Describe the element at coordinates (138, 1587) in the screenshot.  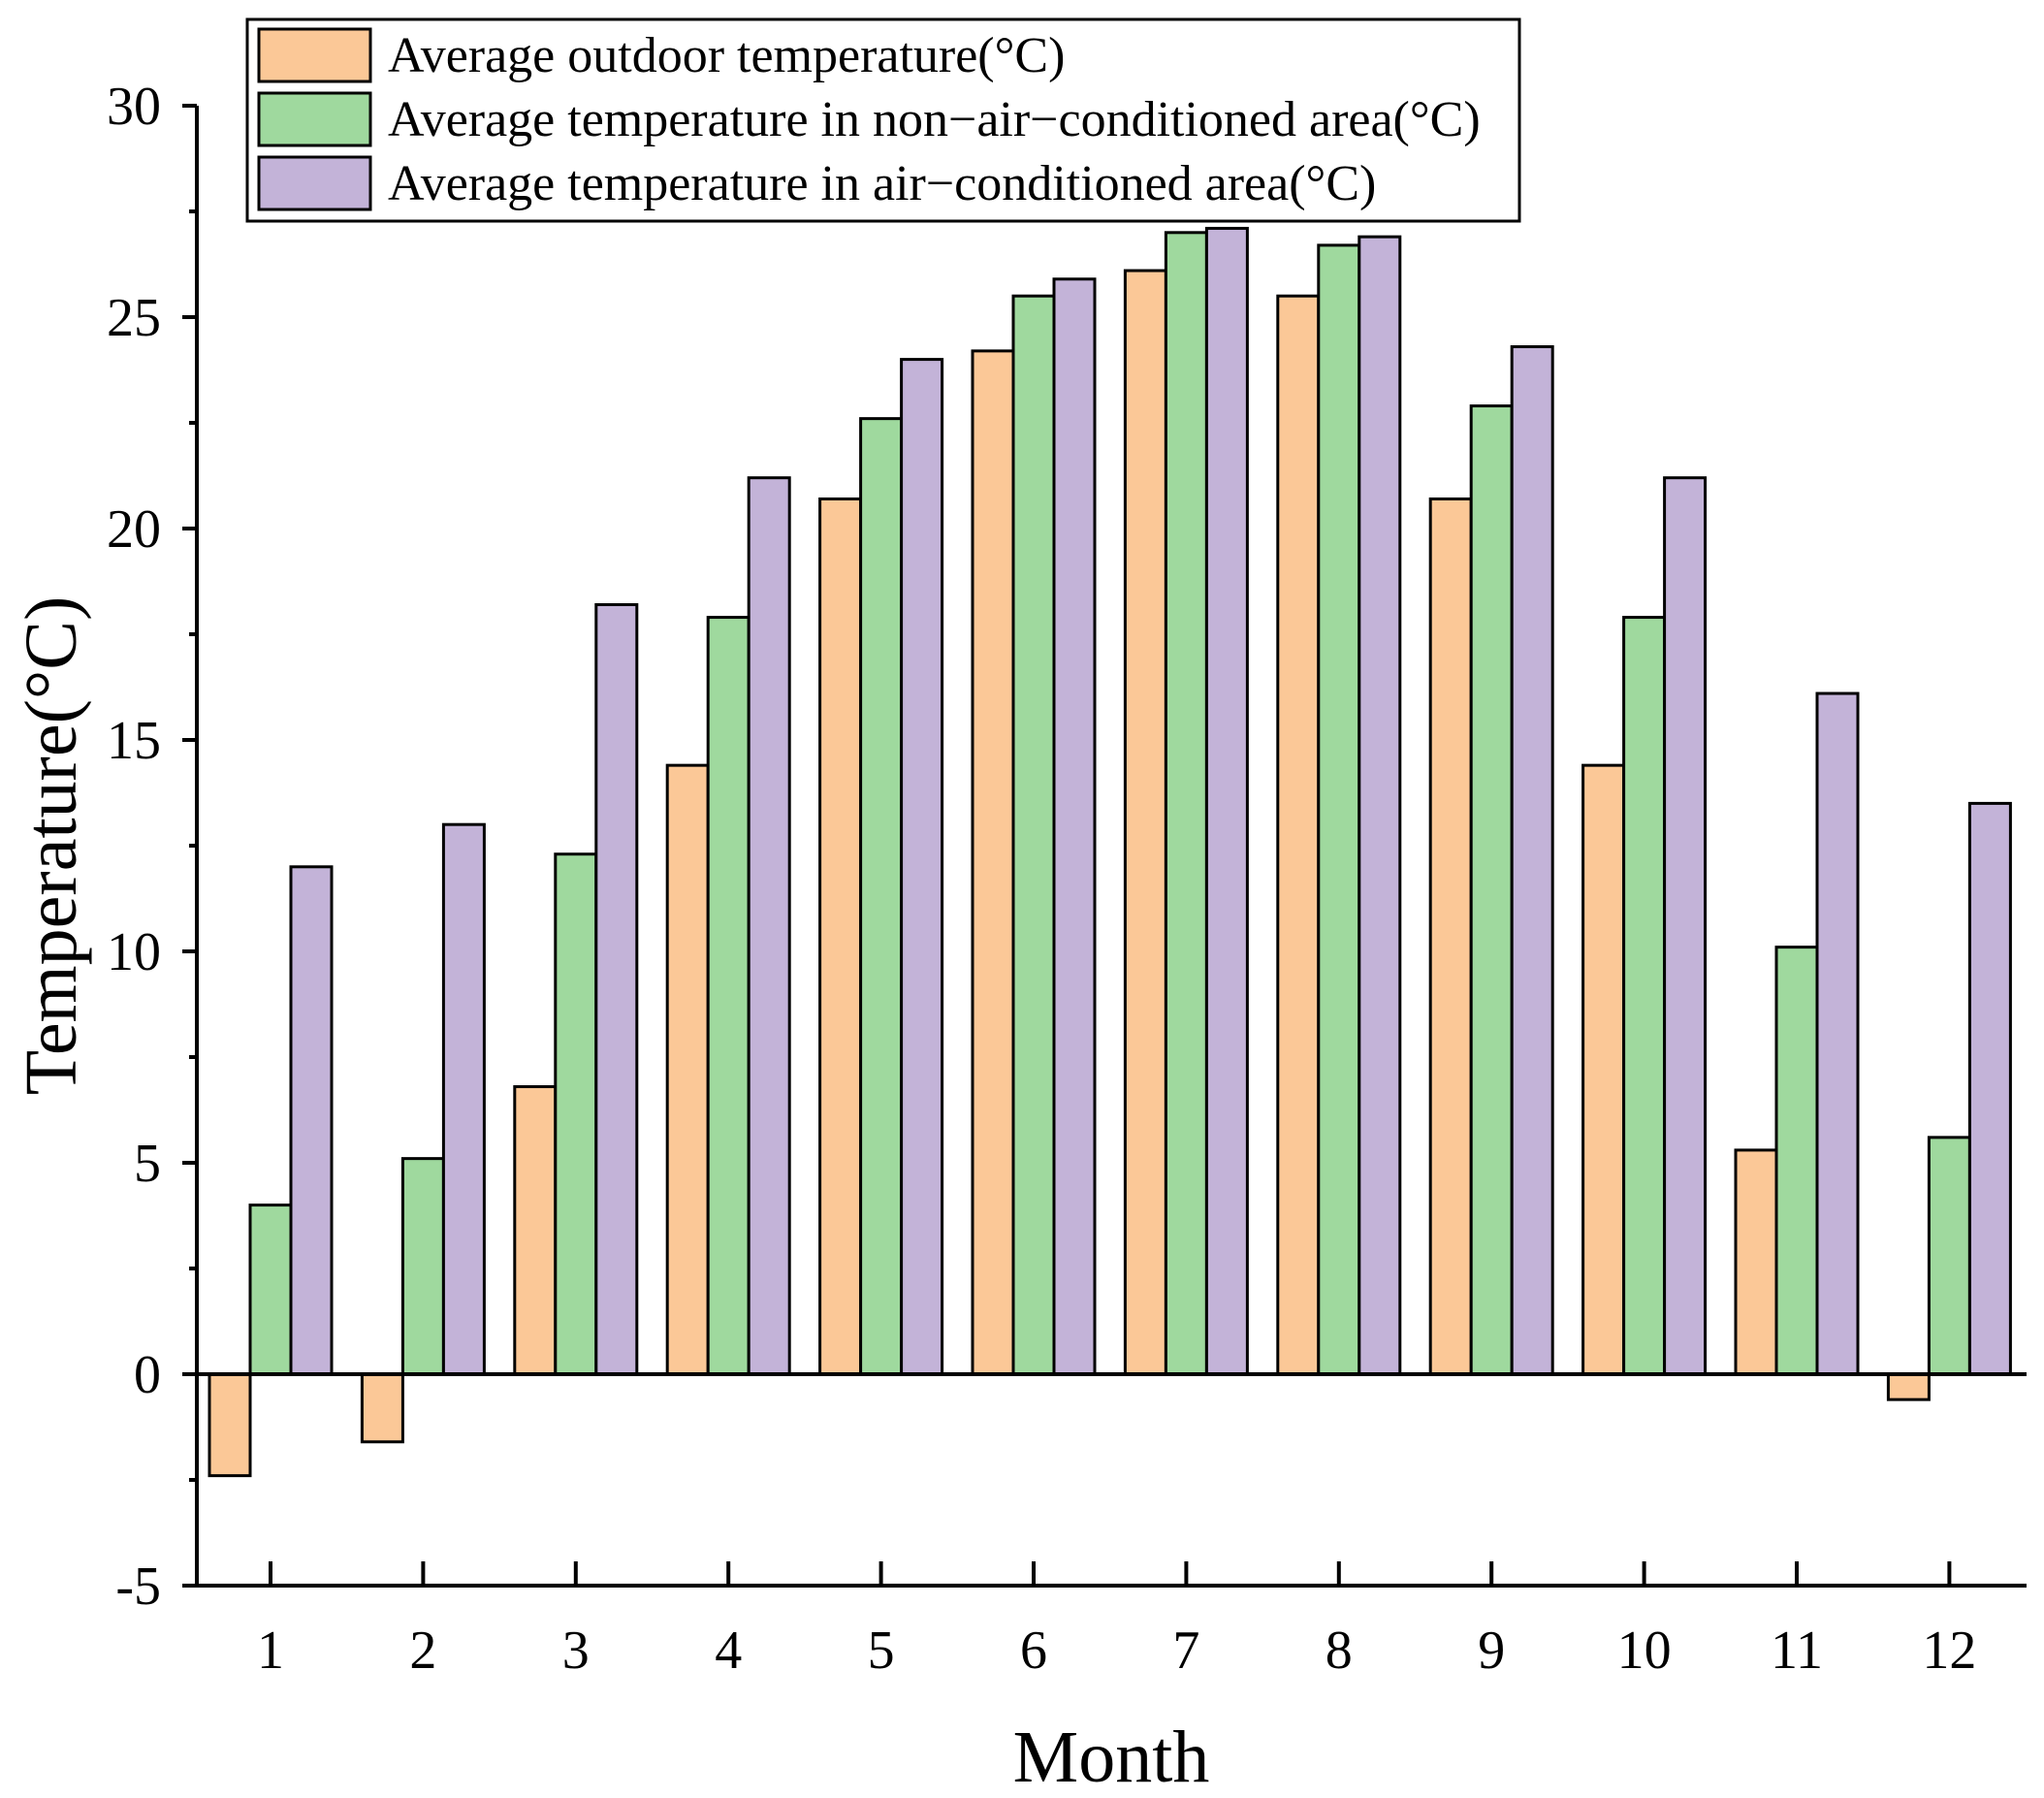
I see `y-tick-label: -5` at that location.